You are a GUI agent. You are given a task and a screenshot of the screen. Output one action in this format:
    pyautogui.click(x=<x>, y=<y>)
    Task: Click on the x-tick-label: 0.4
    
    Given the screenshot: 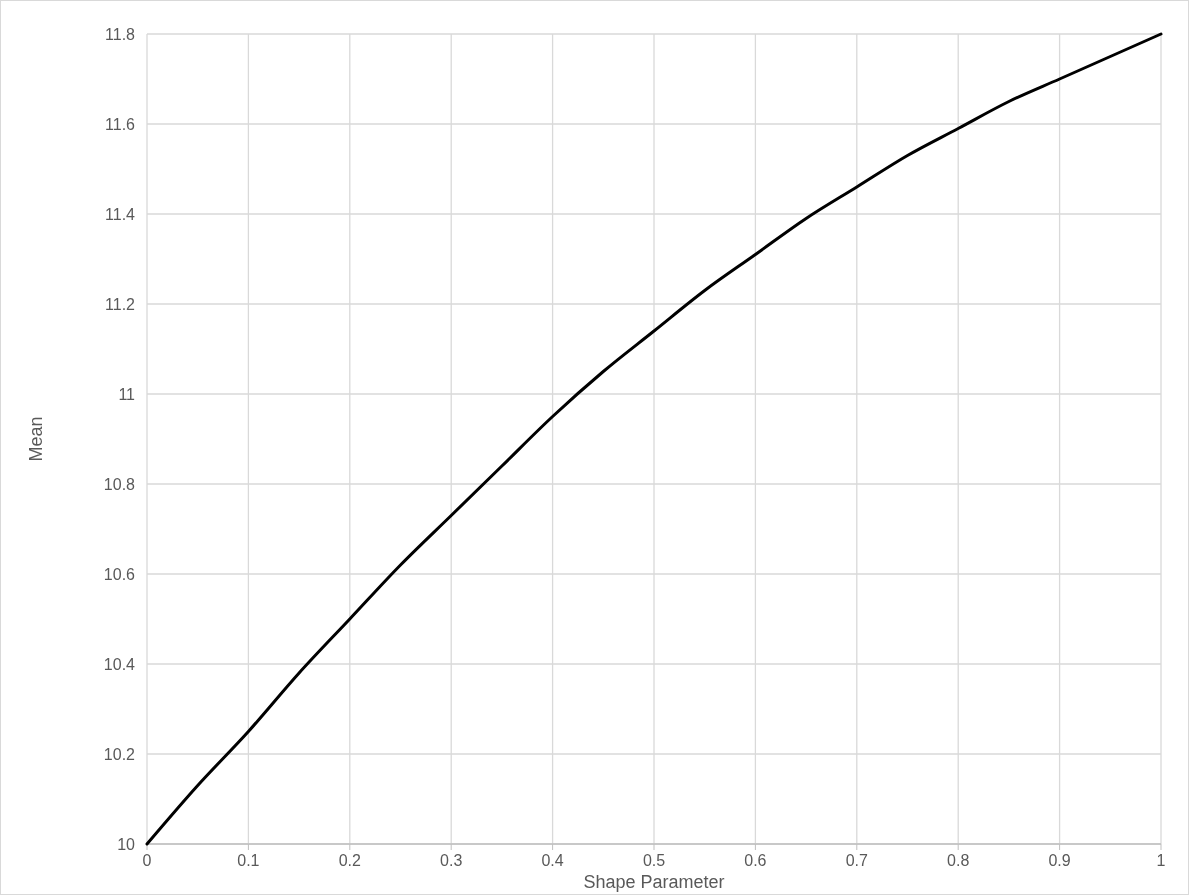 What is the action you would take?
    pyautogui.click(x=552, y=860)
    